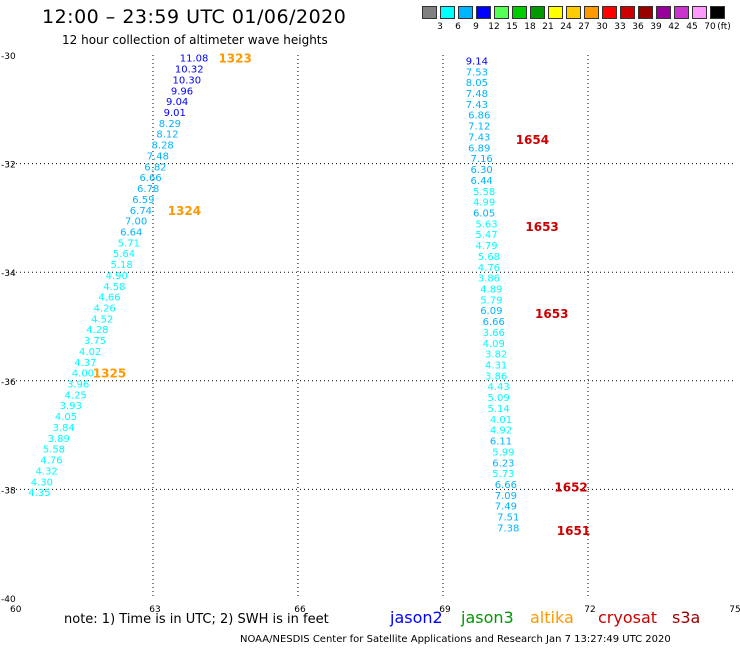  Describe the element at coordinates (136, 222) in the screenshot. I see `wave-height-value: 7.00` at that location.